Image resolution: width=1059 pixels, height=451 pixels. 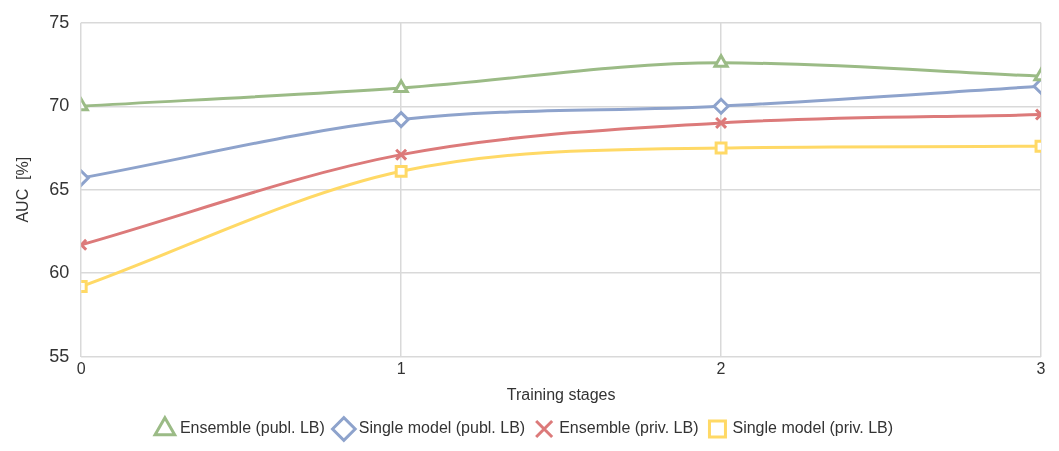 I want to click on x-tick-label: 0, so click(x=81, y=368).